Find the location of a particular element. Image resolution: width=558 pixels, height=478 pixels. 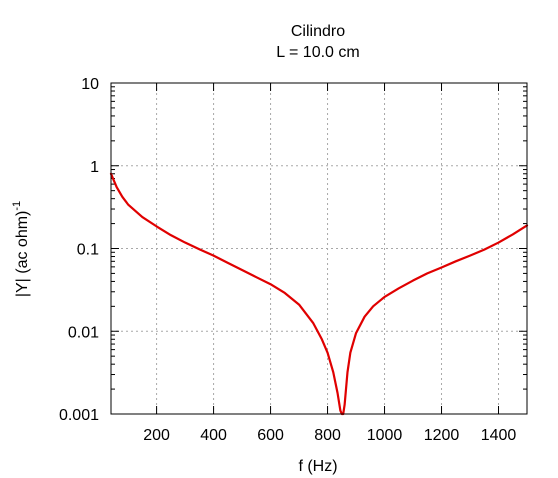

y-axis-label-exponent: -1 is located at coordinates (17, 206).